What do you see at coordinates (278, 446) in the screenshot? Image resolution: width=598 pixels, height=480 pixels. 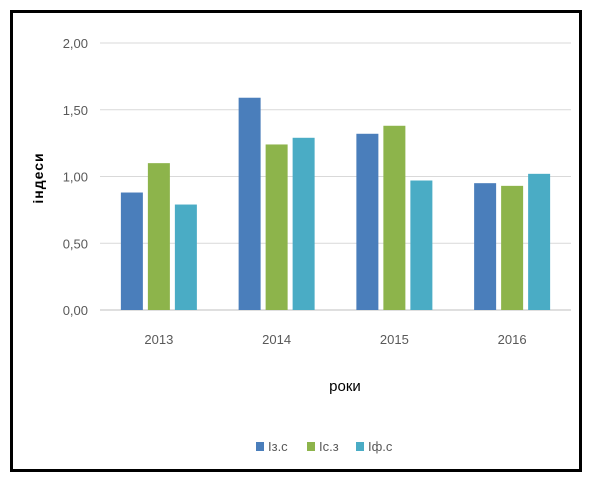 I see `legend-label: Із.с` at bounding box center [278, 446].